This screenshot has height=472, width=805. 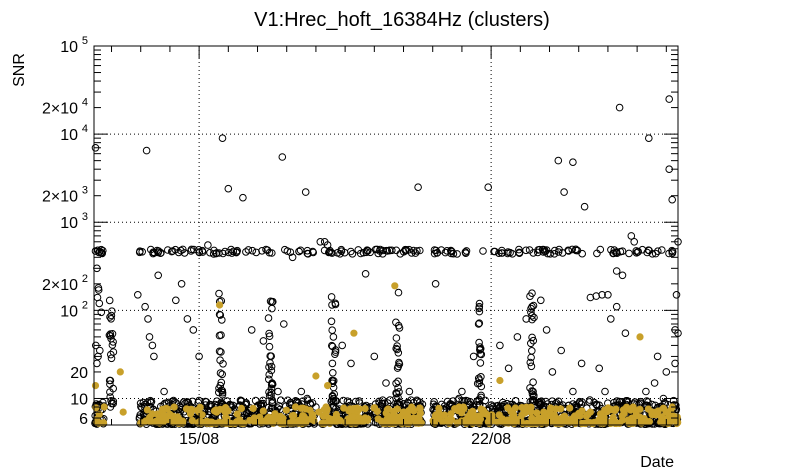 What do you see at coordinates (83, 419) in the screenshot?
I see `y-tick-label: 6` at bounding box center [83, 419].